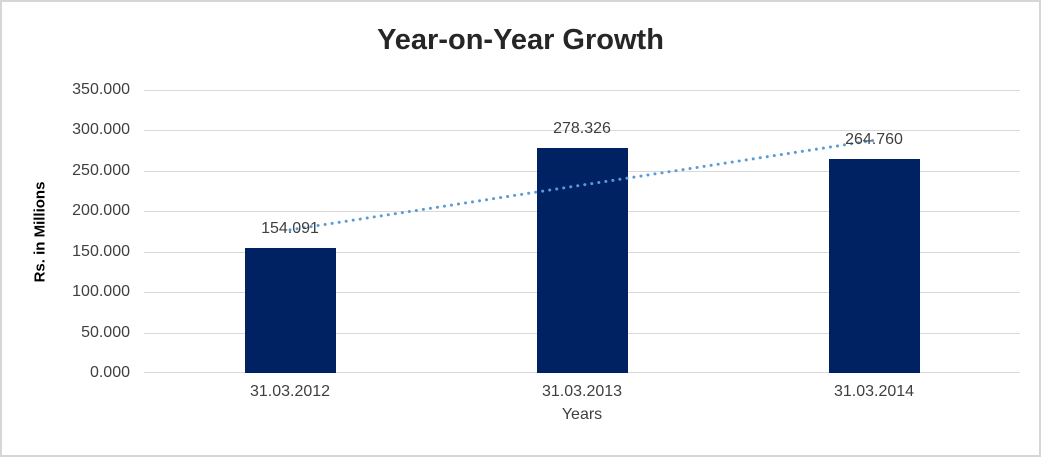  I want to click on y-tick-label: 300.000, so click(101, 130).